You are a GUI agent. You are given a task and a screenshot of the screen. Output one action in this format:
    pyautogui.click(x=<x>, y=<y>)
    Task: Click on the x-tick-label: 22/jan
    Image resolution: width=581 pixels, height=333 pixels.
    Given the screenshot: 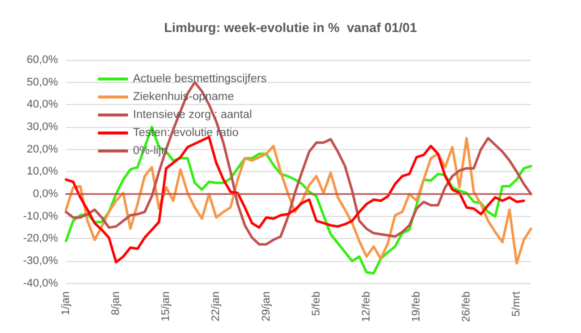 What is the action you would take?
    pyautogui.click(x=216, y=306)
    